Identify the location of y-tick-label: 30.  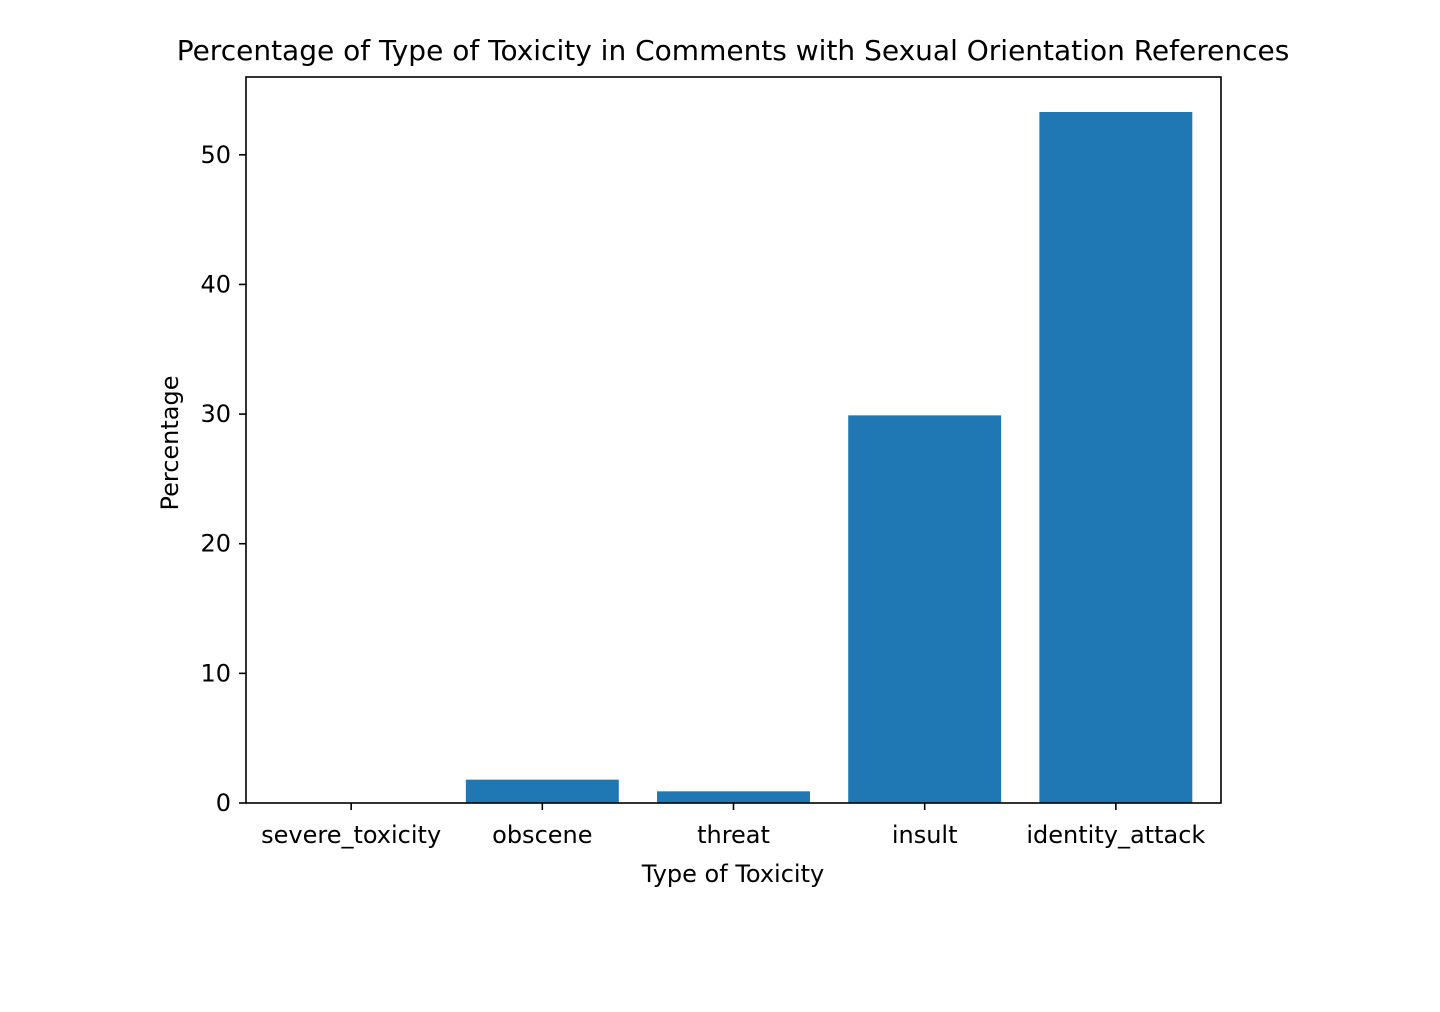
(215, 414).